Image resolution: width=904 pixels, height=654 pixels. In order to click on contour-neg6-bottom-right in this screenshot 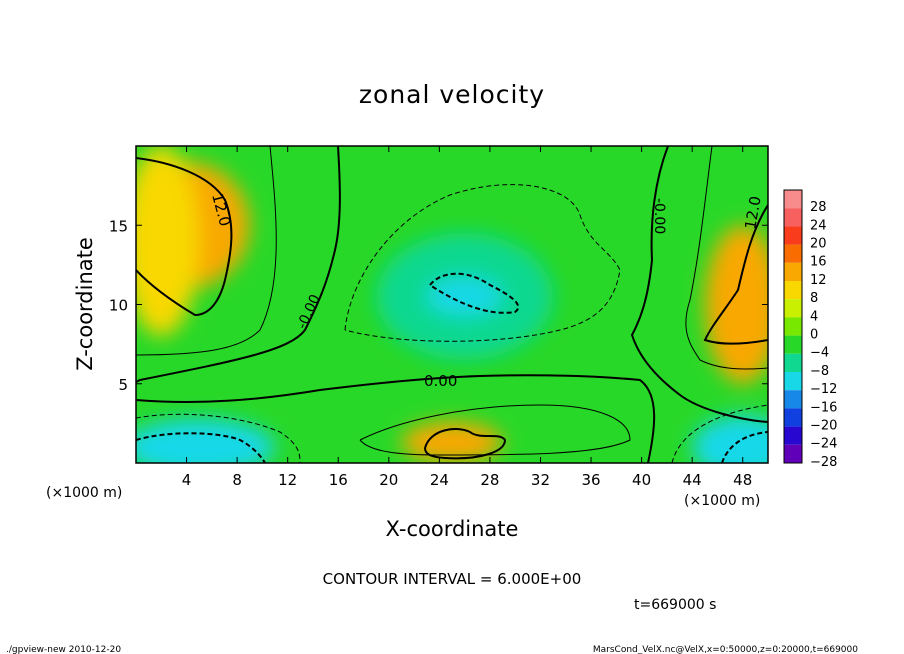, I will do `click(719, 433)`.